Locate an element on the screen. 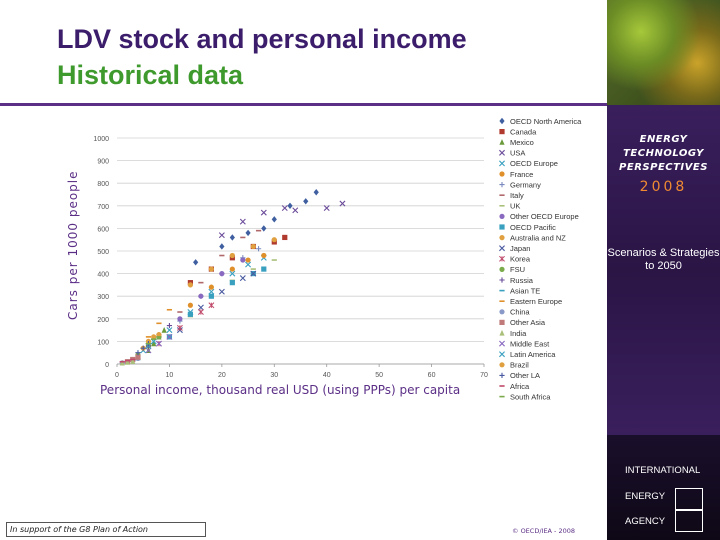  legend-label: Japan is located at coordinates (520, 248).